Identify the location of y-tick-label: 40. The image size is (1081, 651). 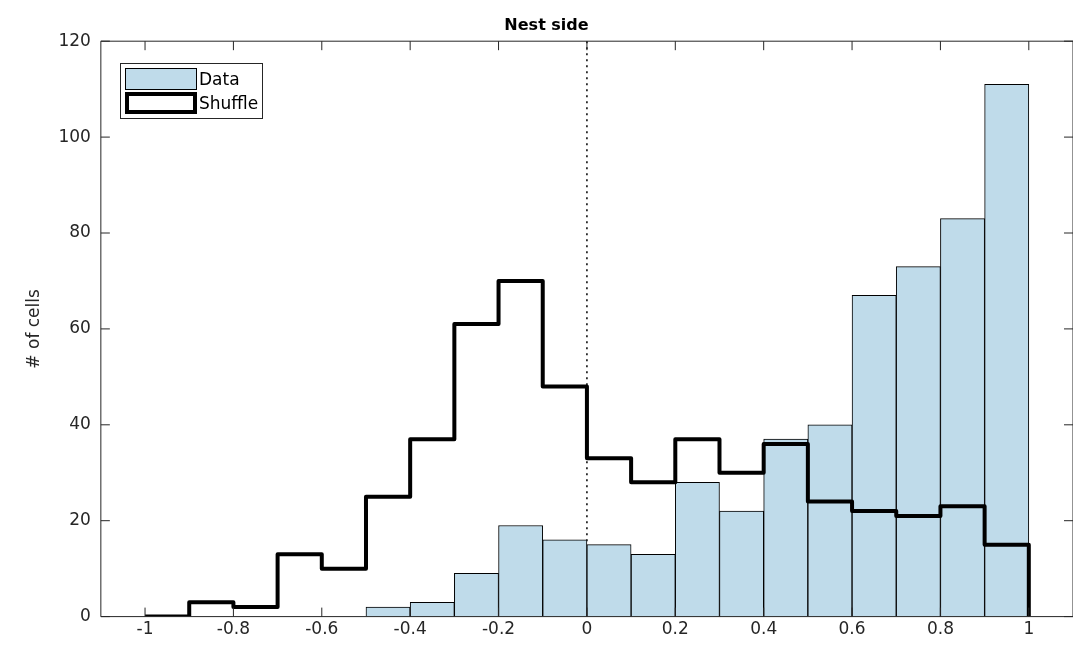
(80, 423).